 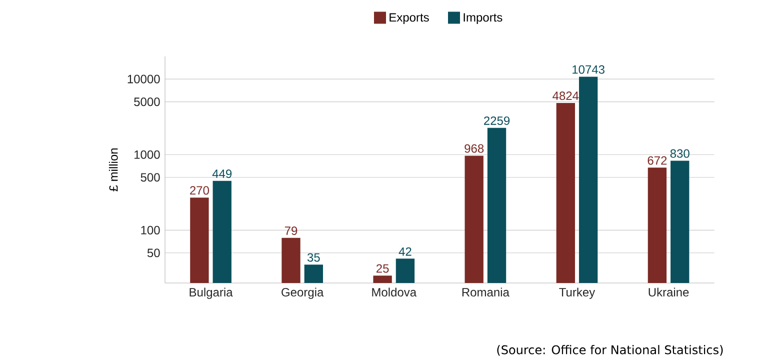 I want to click on data-label: 42, so click(x=405, y=251).